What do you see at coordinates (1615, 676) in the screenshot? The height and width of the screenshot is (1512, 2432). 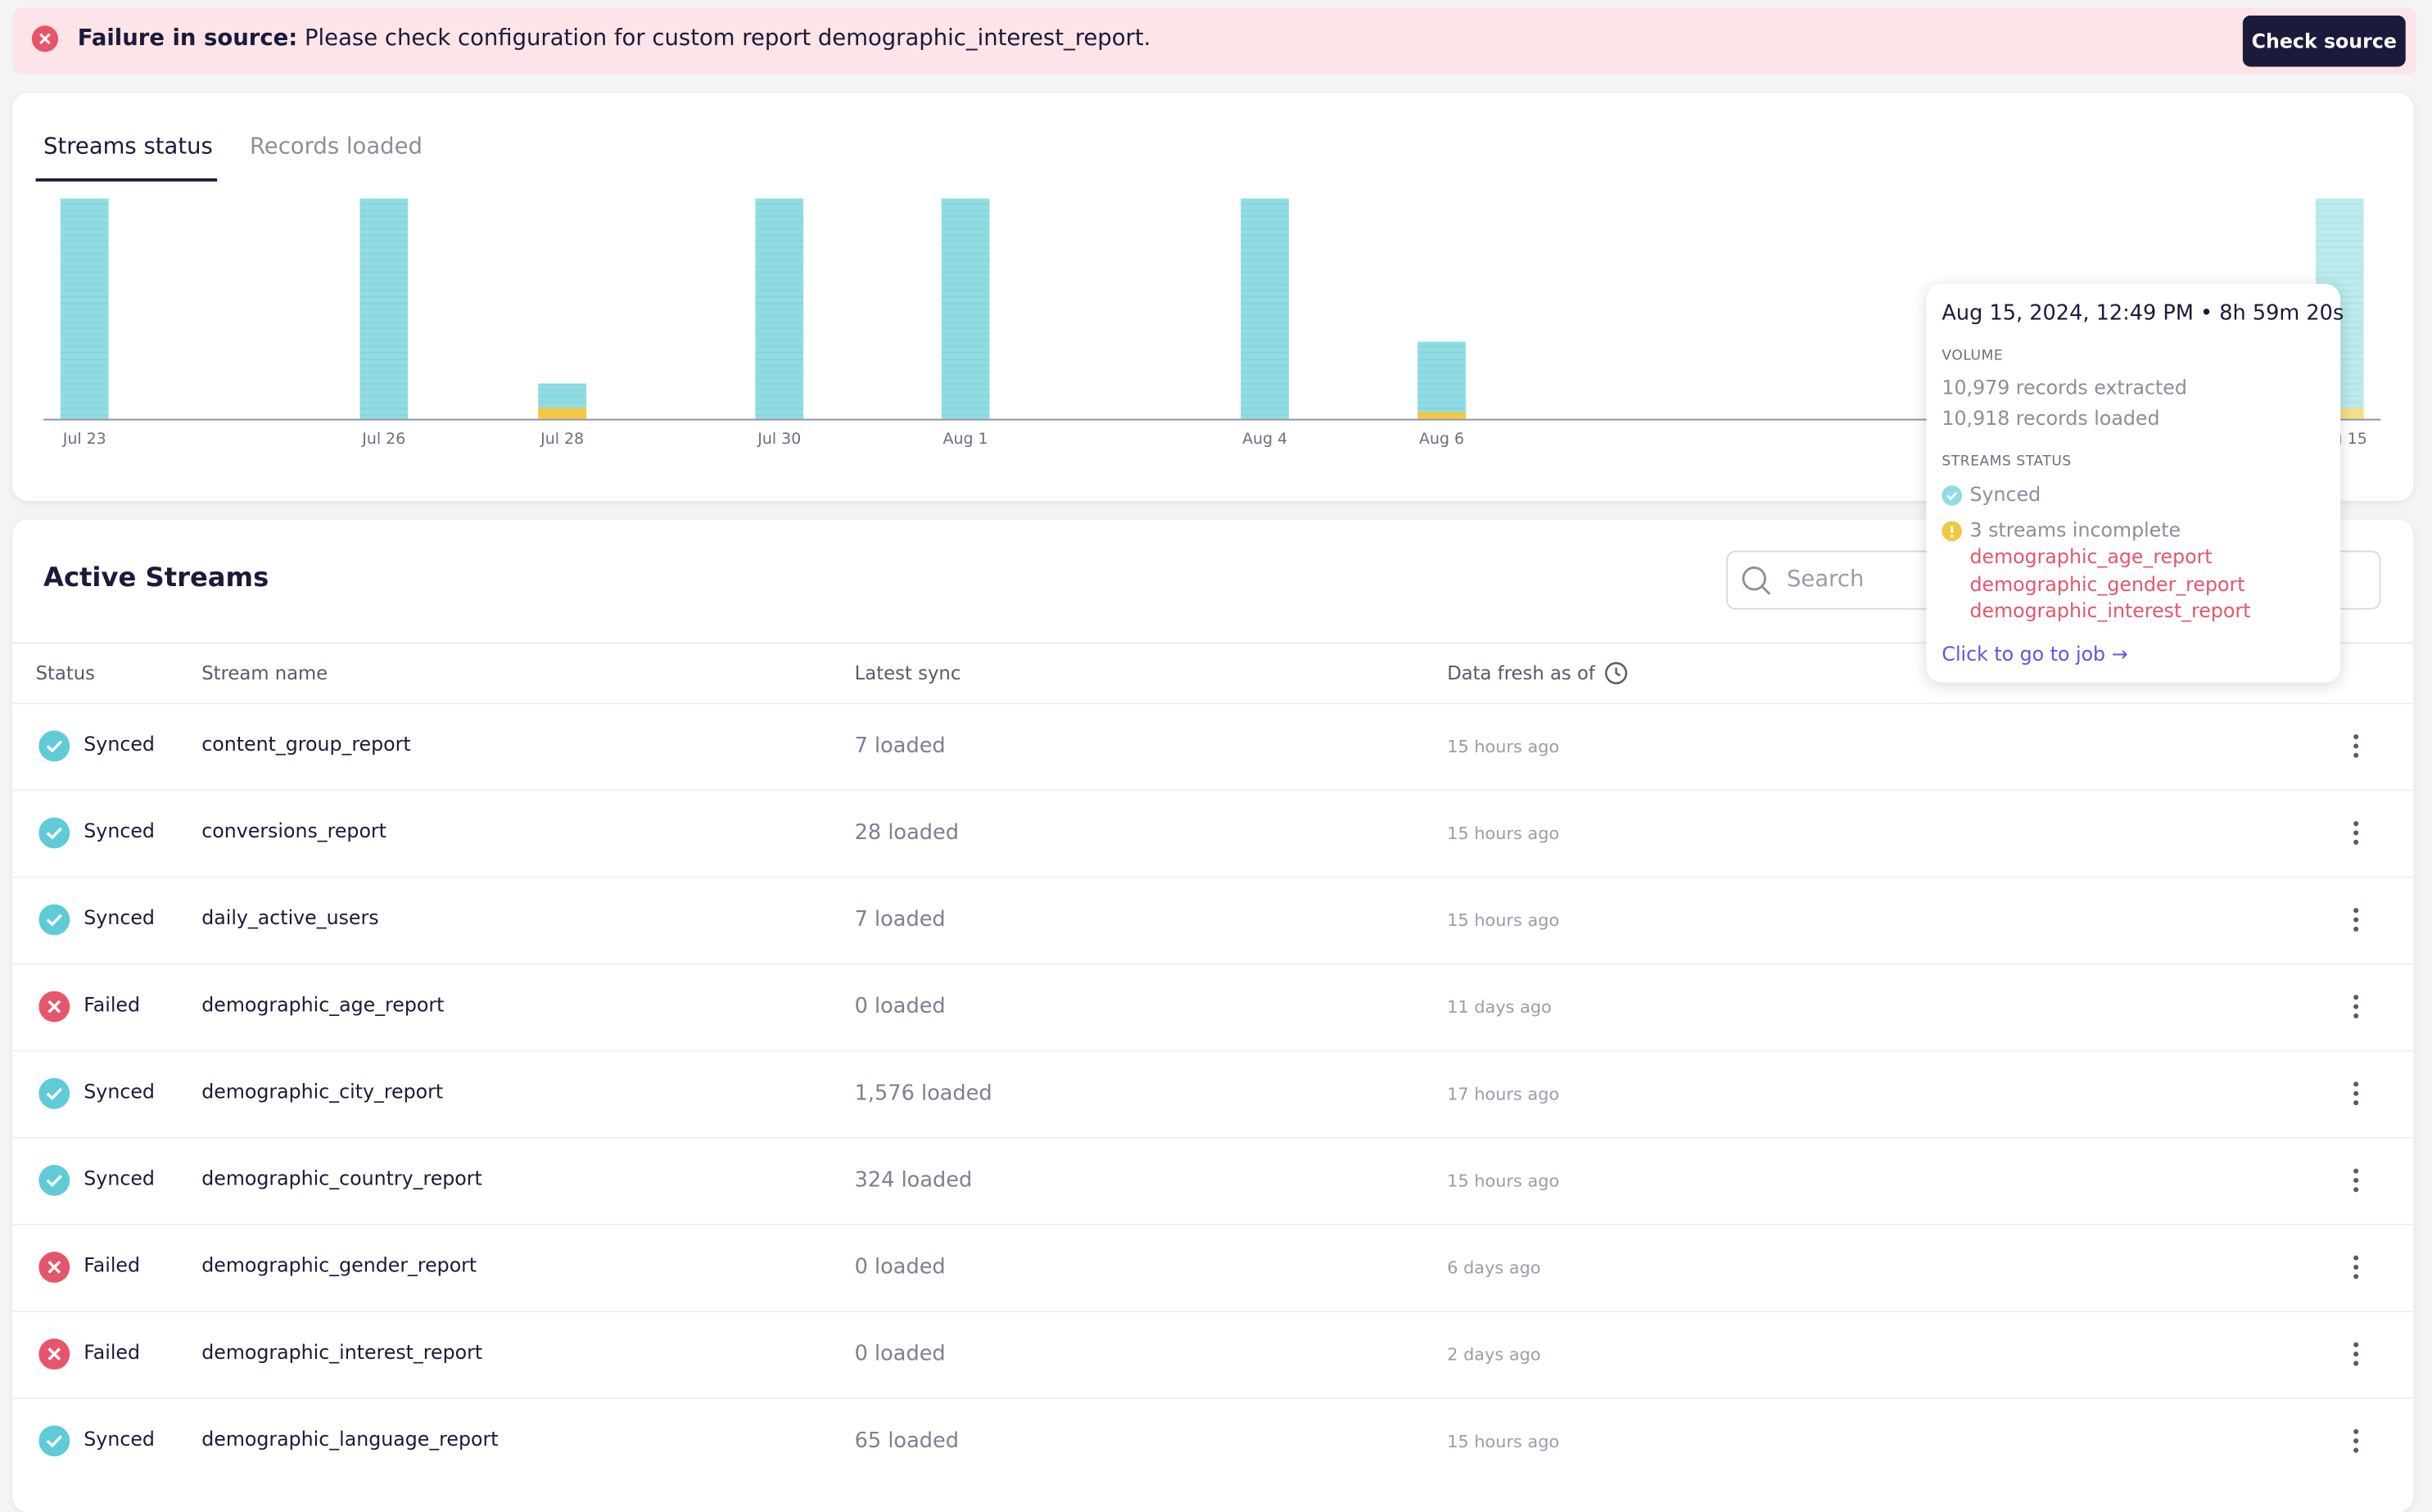 I see `clock-icon` at bounding box center [1615, 676].